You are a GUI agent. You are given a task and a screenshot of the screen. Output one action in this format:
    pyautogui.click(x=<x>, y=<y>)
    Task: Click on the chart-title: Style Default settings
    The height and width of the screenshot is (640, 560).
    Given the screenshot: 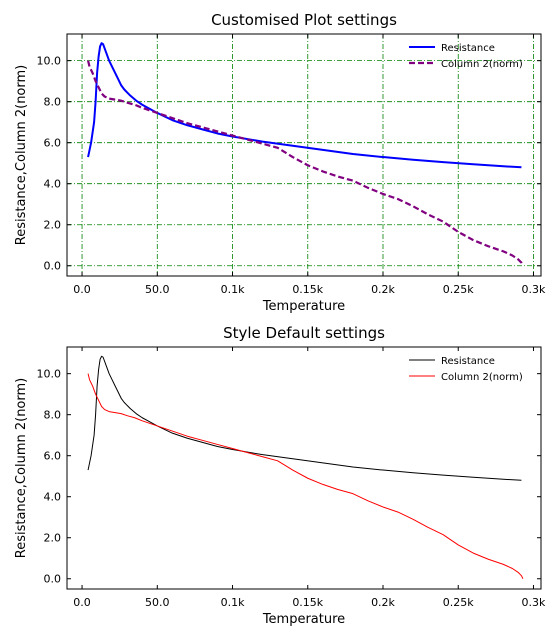 What is the action you would take?
    pyautogui.click(x=304, y=333)
    